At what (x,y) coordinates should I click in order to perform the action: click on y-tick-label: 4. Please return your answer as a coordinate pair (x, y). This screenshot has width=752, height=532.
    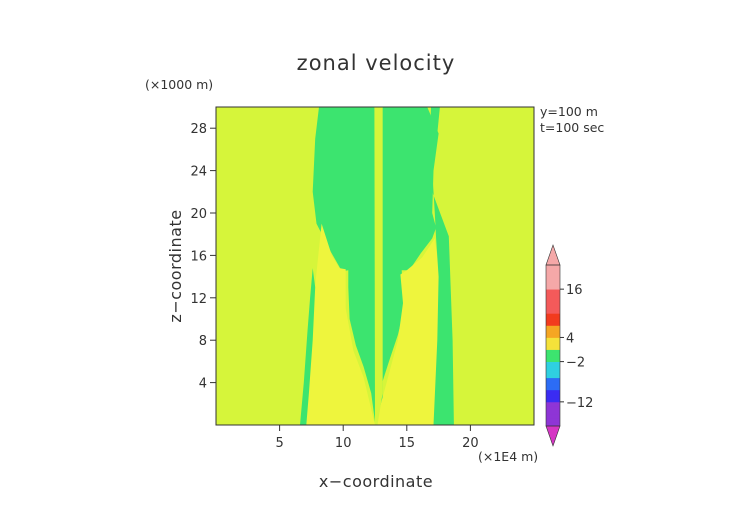
    Looking at the image, I should click on (203, 384).